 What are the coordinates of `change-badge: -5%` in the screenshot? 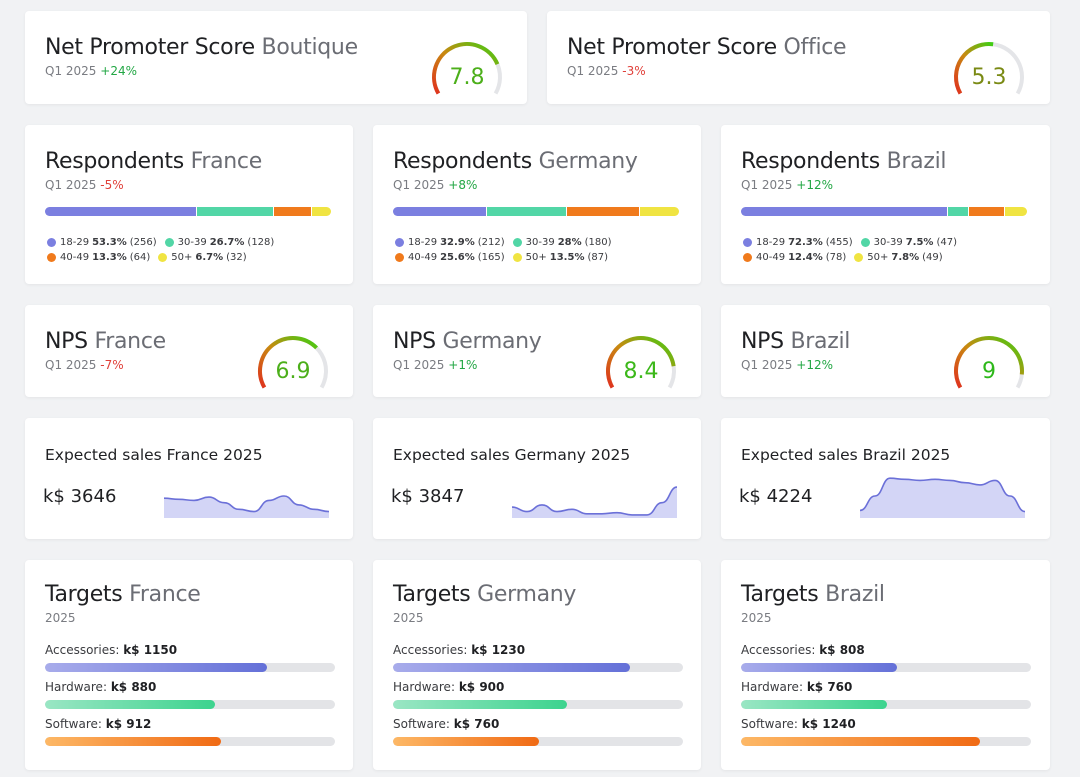 It's located at (112, 185).